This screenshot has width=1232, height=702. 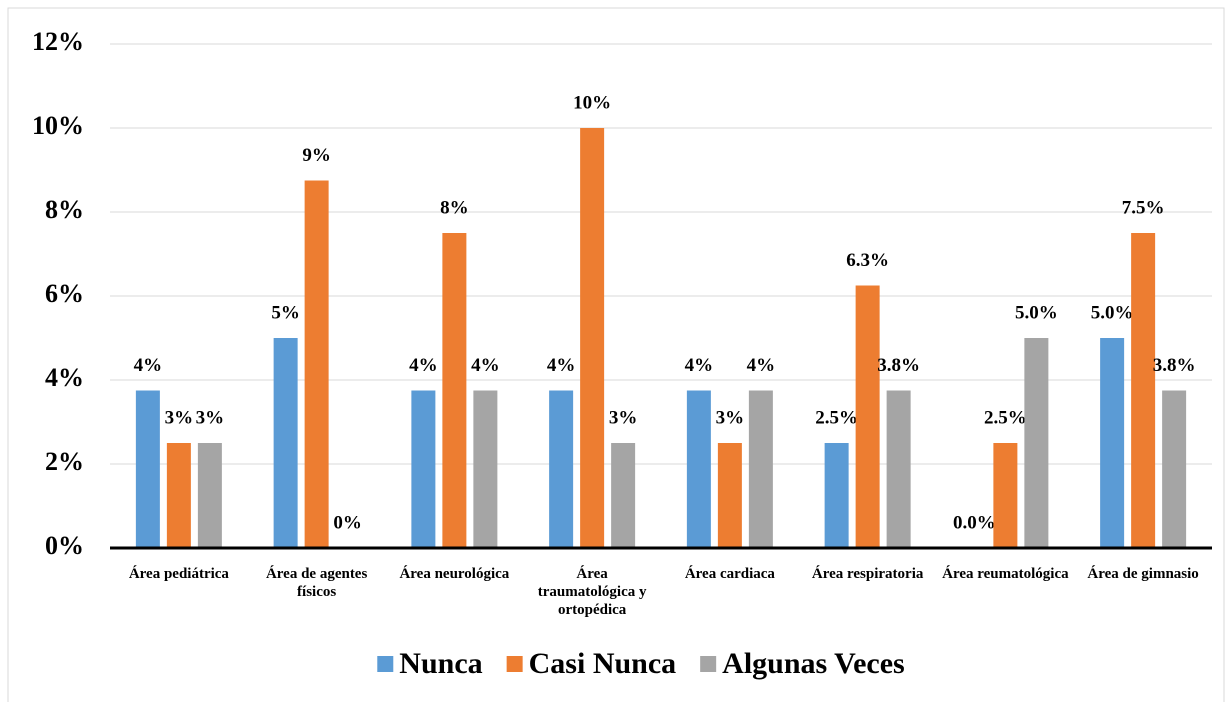 What do you see at coordinates (64, 461) in the screenshot?
I see `y-tick-label: 2%` at bounding box center [64, 461].